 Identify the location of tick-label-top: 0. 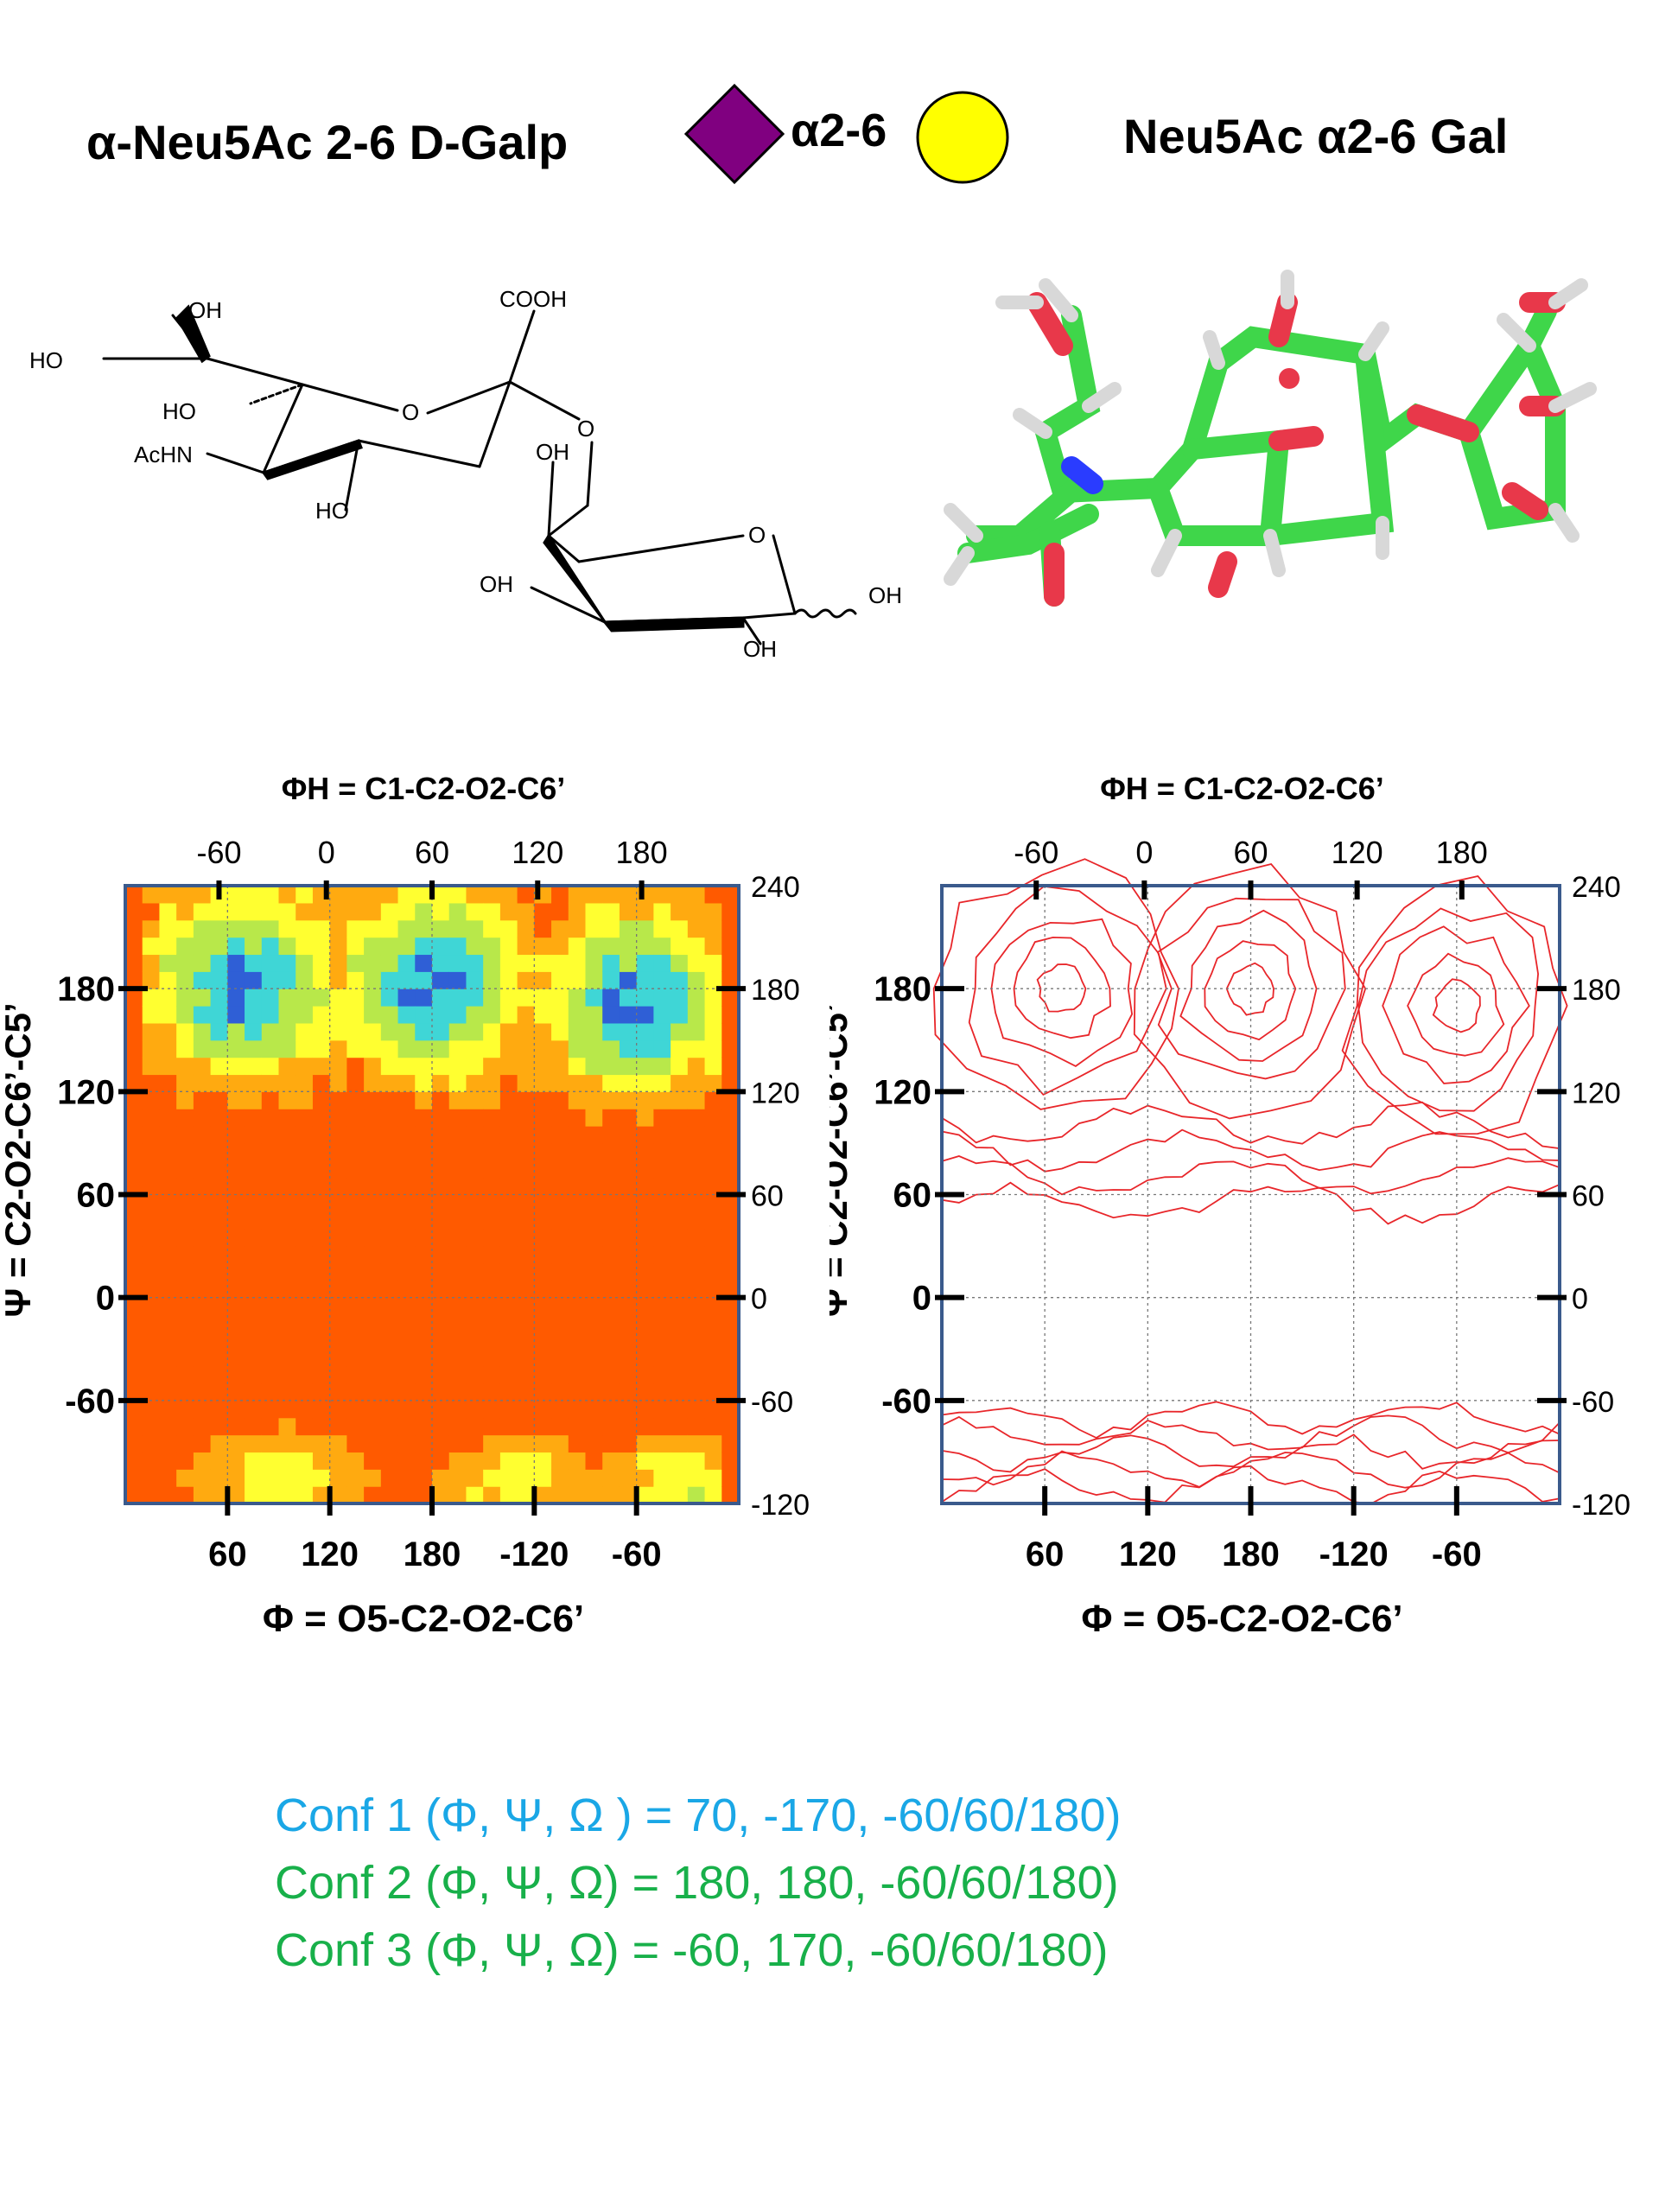
(1144, 852).